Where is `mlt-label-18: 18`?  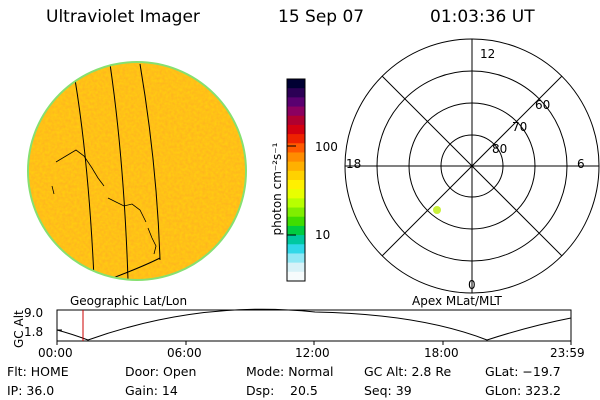 mlt-label-18: 18 is located at coordinates (354, 164).